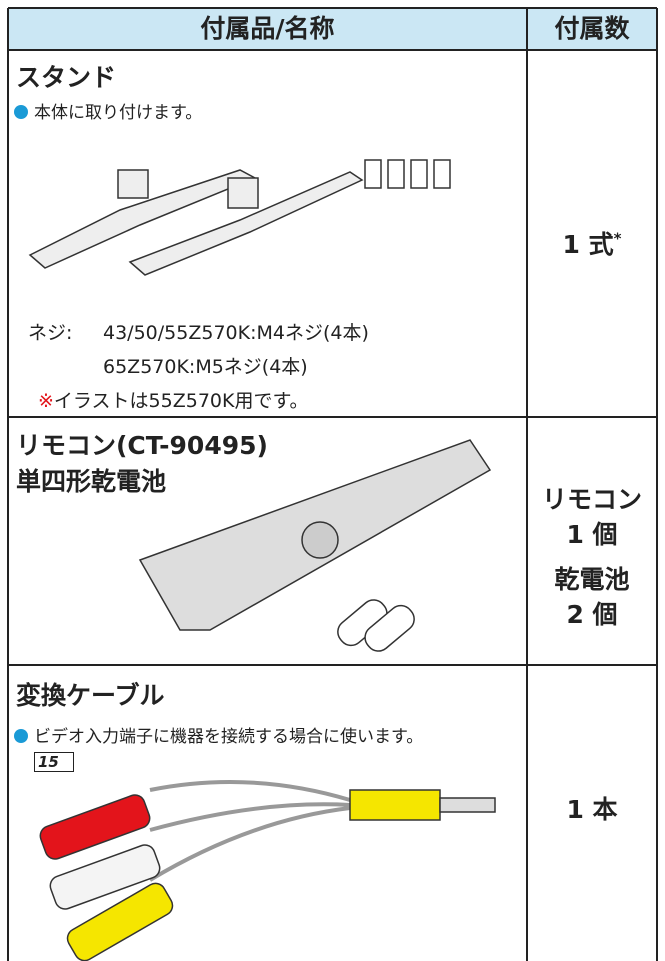 The height and width of the screenshot is (961, 665). What do you see at coordinates (592, 534) in the screenshot?
I see `count: 1 個` at bounding box center [592, 534].